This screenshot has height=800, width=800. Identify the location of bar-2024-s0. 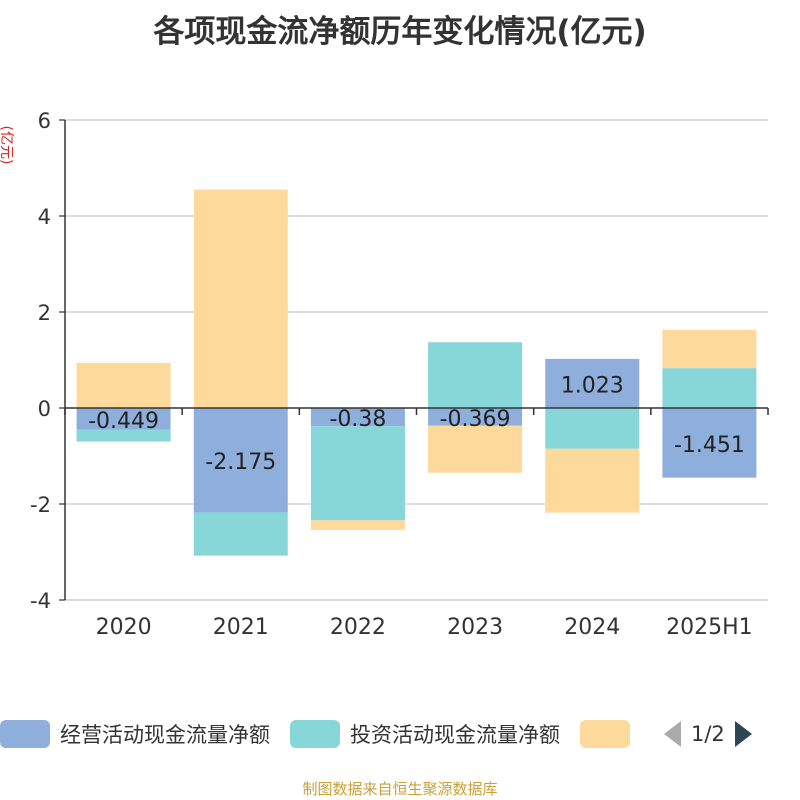
(592, 383).